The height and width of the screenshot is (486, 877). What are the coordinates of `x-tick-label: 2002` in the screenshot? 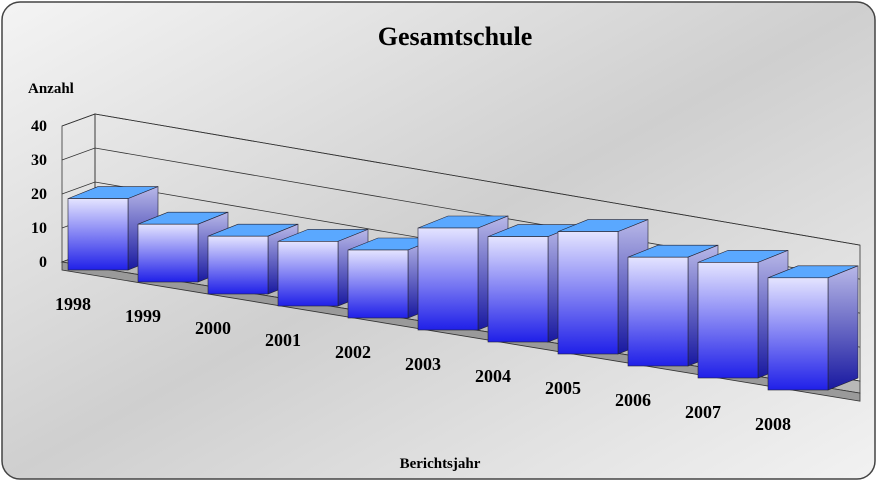 It's located at (353, 352).